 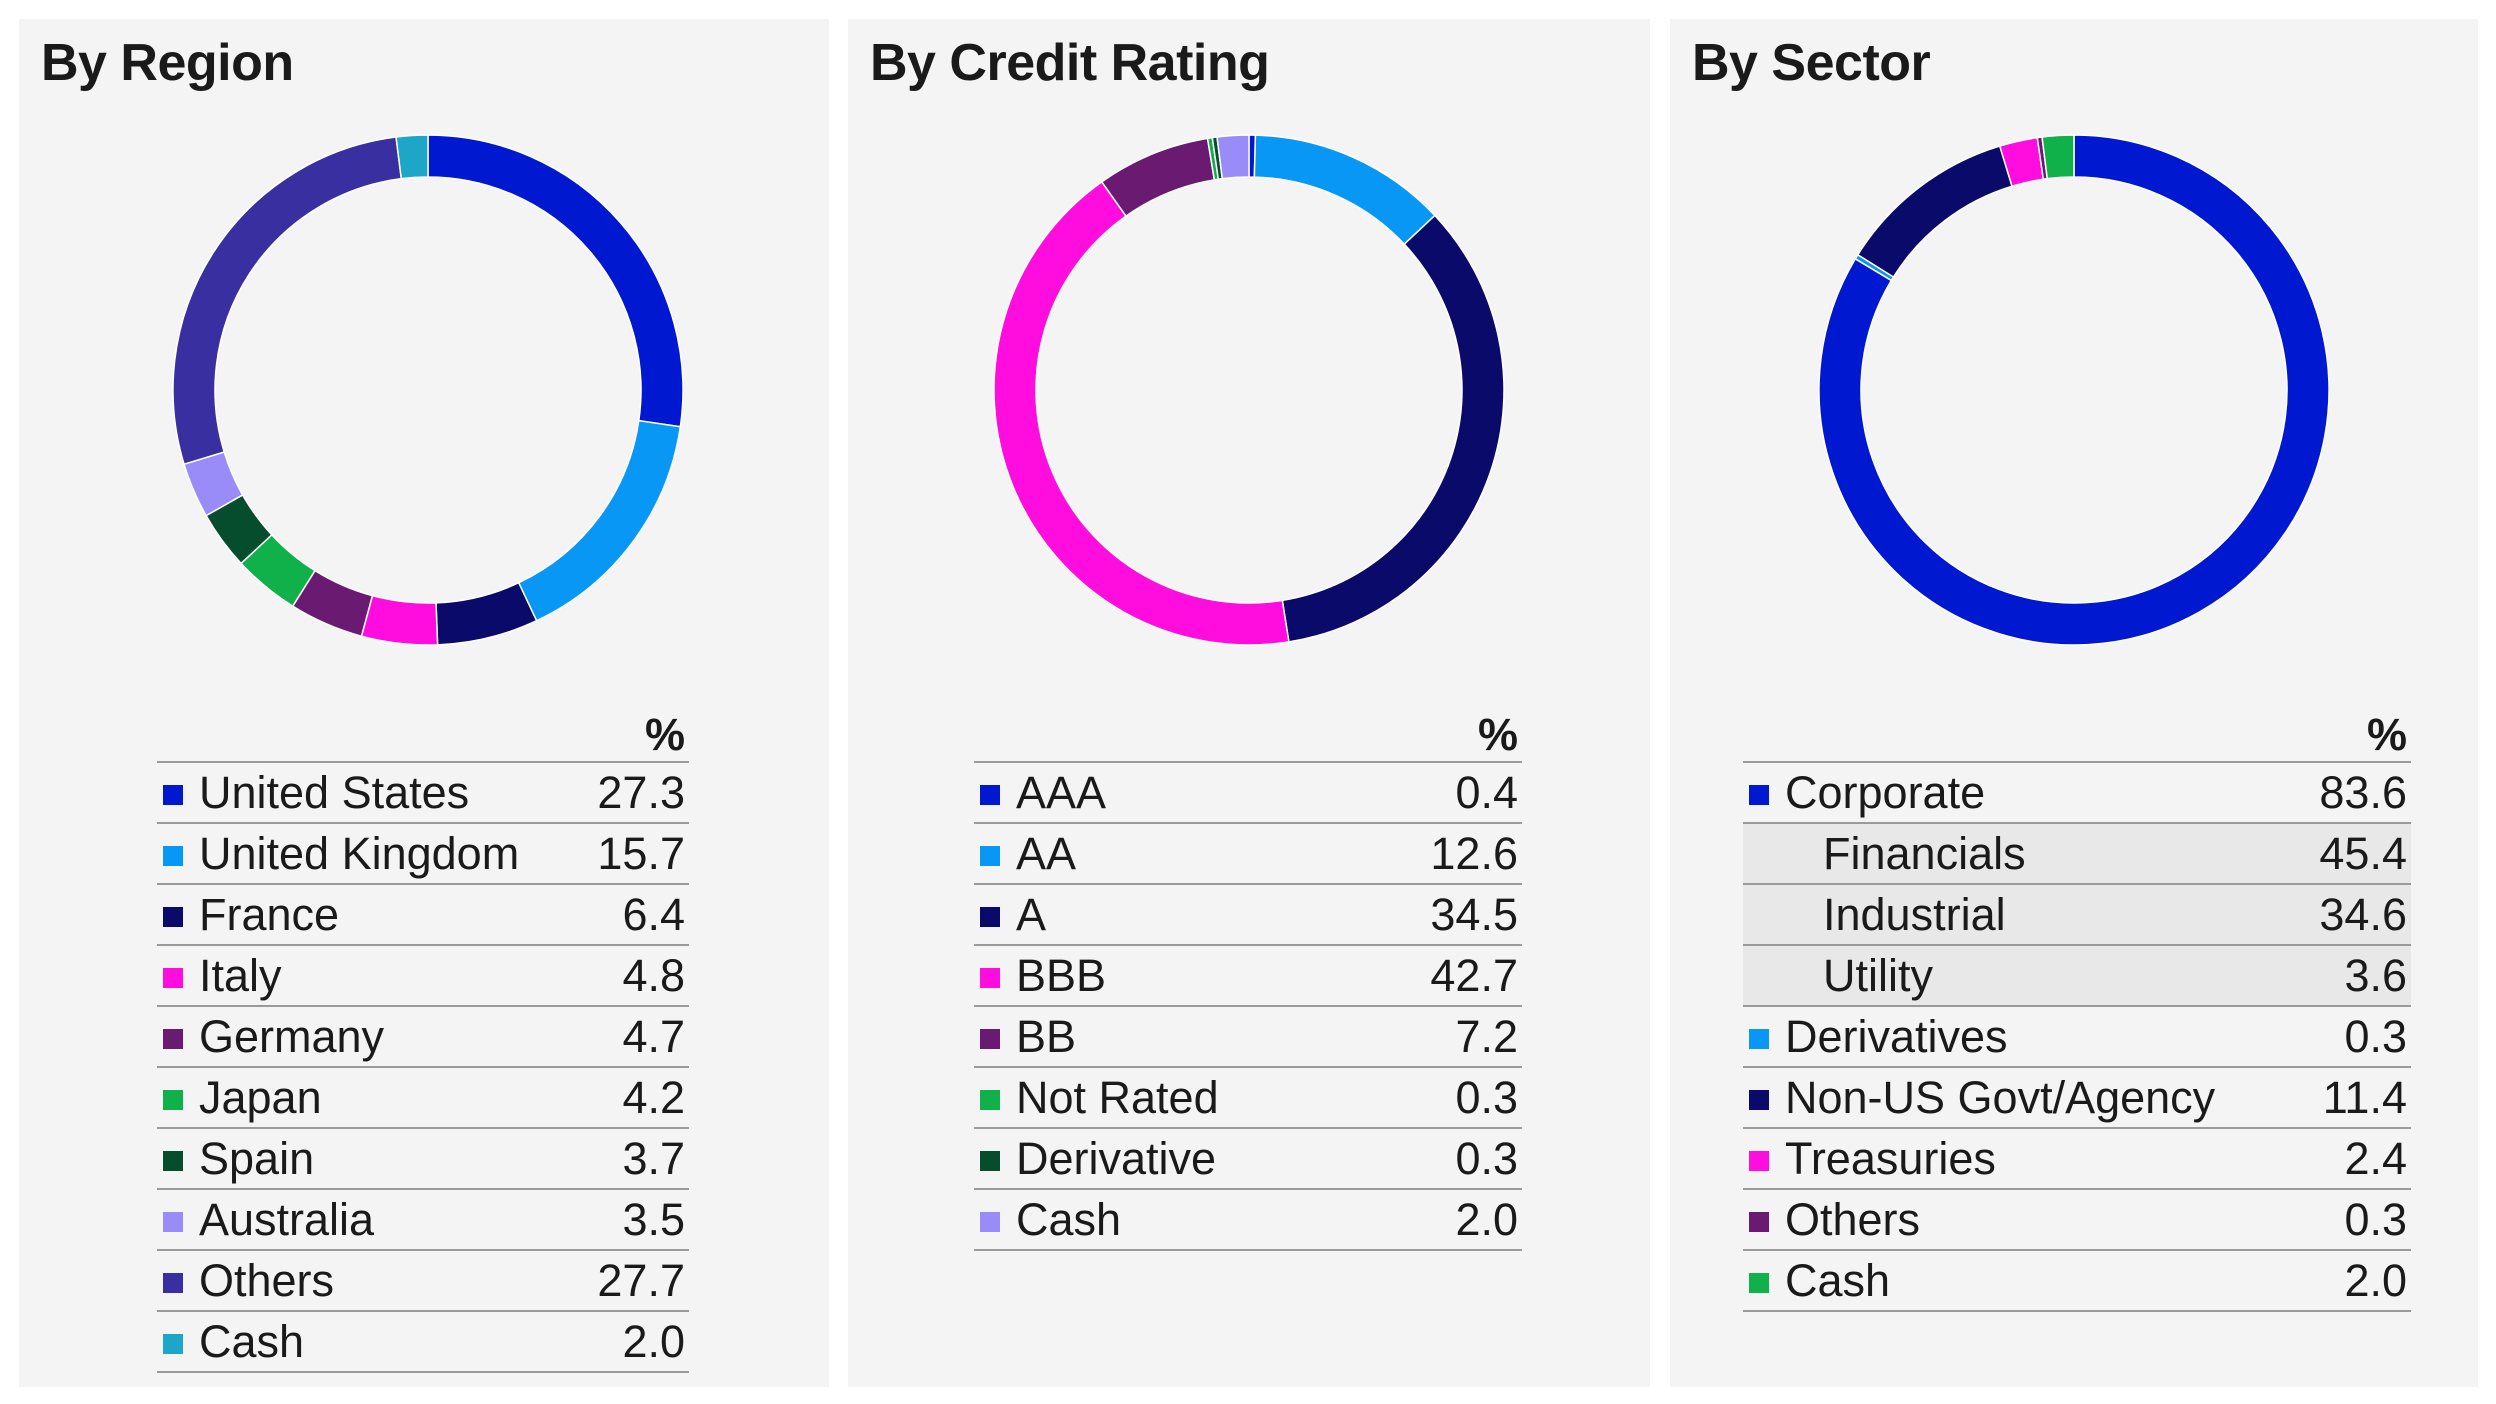 I want to click on legend-row-australia: Australia 3.5, so click(x=423, y=1220).